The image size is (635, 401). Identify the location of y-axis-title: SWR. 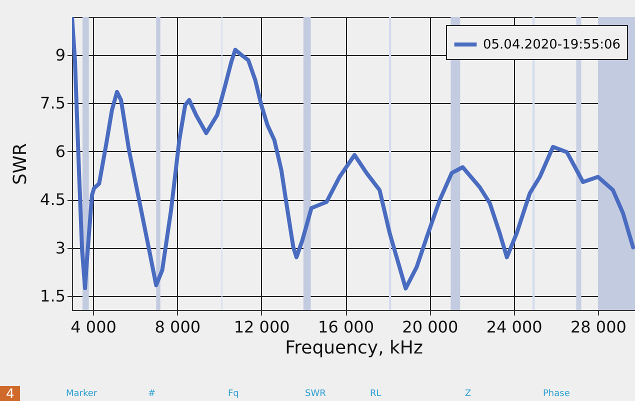
(21, 164).